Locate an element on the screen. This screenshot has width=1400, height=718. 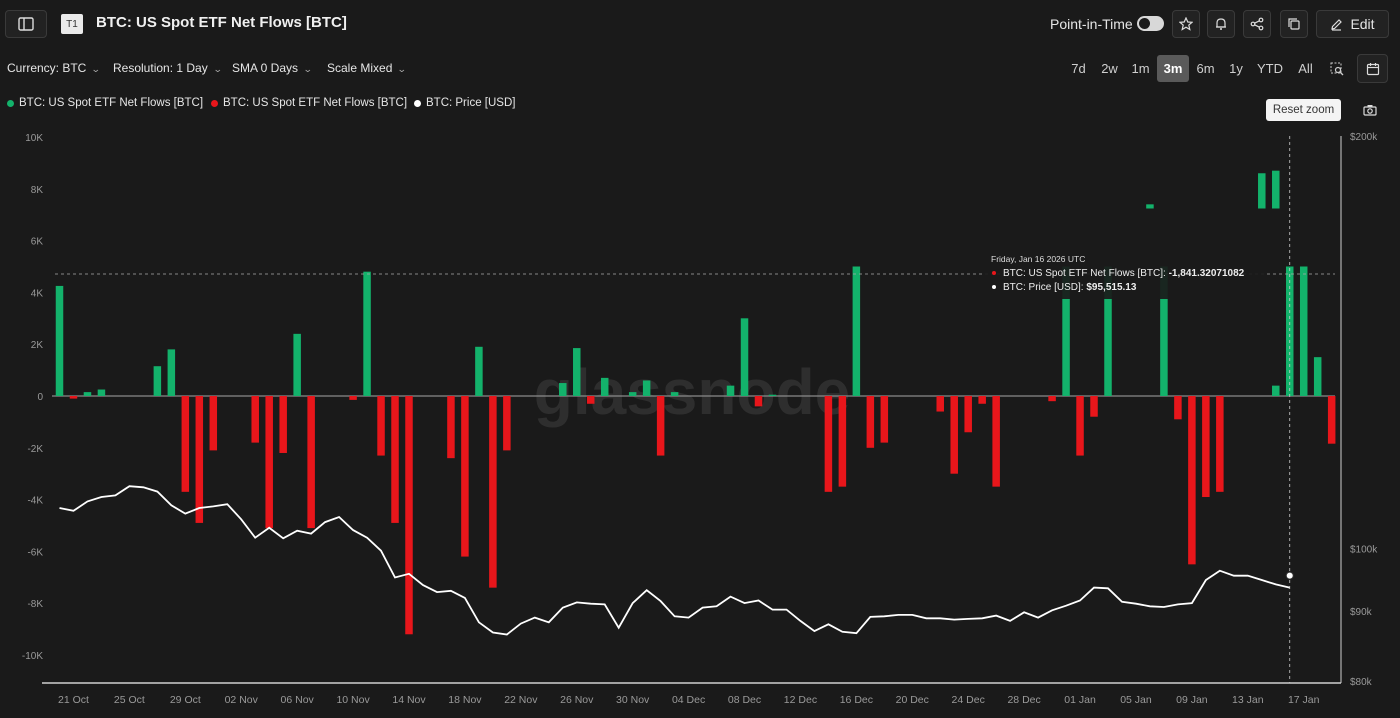
currency-label: Currency: BTC is located at coordinates (47, 68).